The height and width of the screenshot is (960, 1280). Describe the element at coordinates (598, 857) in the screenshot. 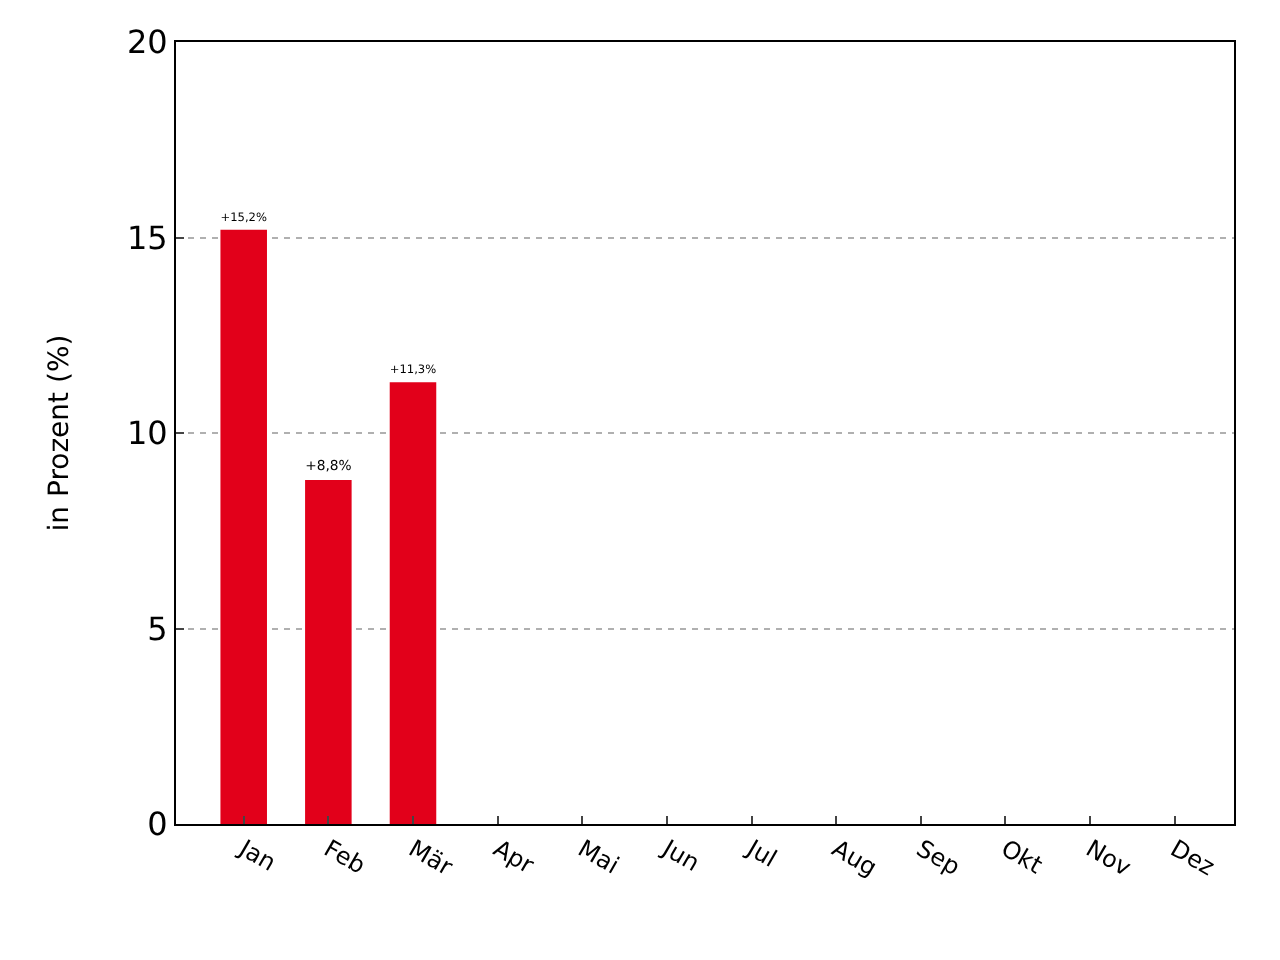

I see `x-tick-label: Mai` at that location.